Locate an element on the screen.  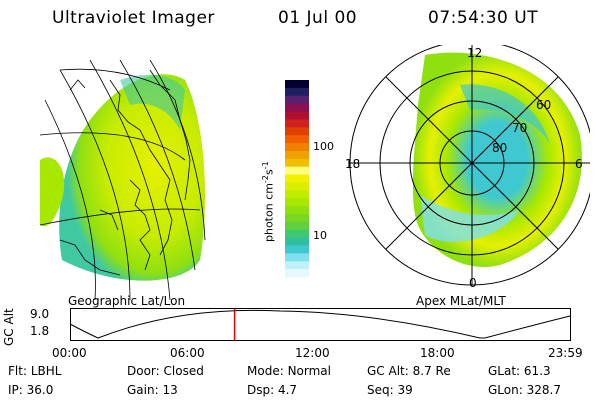
altitude-ytick-1.8: 1.8 is located at coordinates (40, 331).